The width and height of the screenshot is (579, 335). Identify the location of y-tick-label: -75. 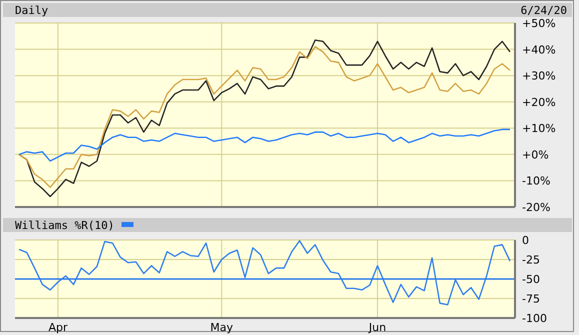
(531, 299).